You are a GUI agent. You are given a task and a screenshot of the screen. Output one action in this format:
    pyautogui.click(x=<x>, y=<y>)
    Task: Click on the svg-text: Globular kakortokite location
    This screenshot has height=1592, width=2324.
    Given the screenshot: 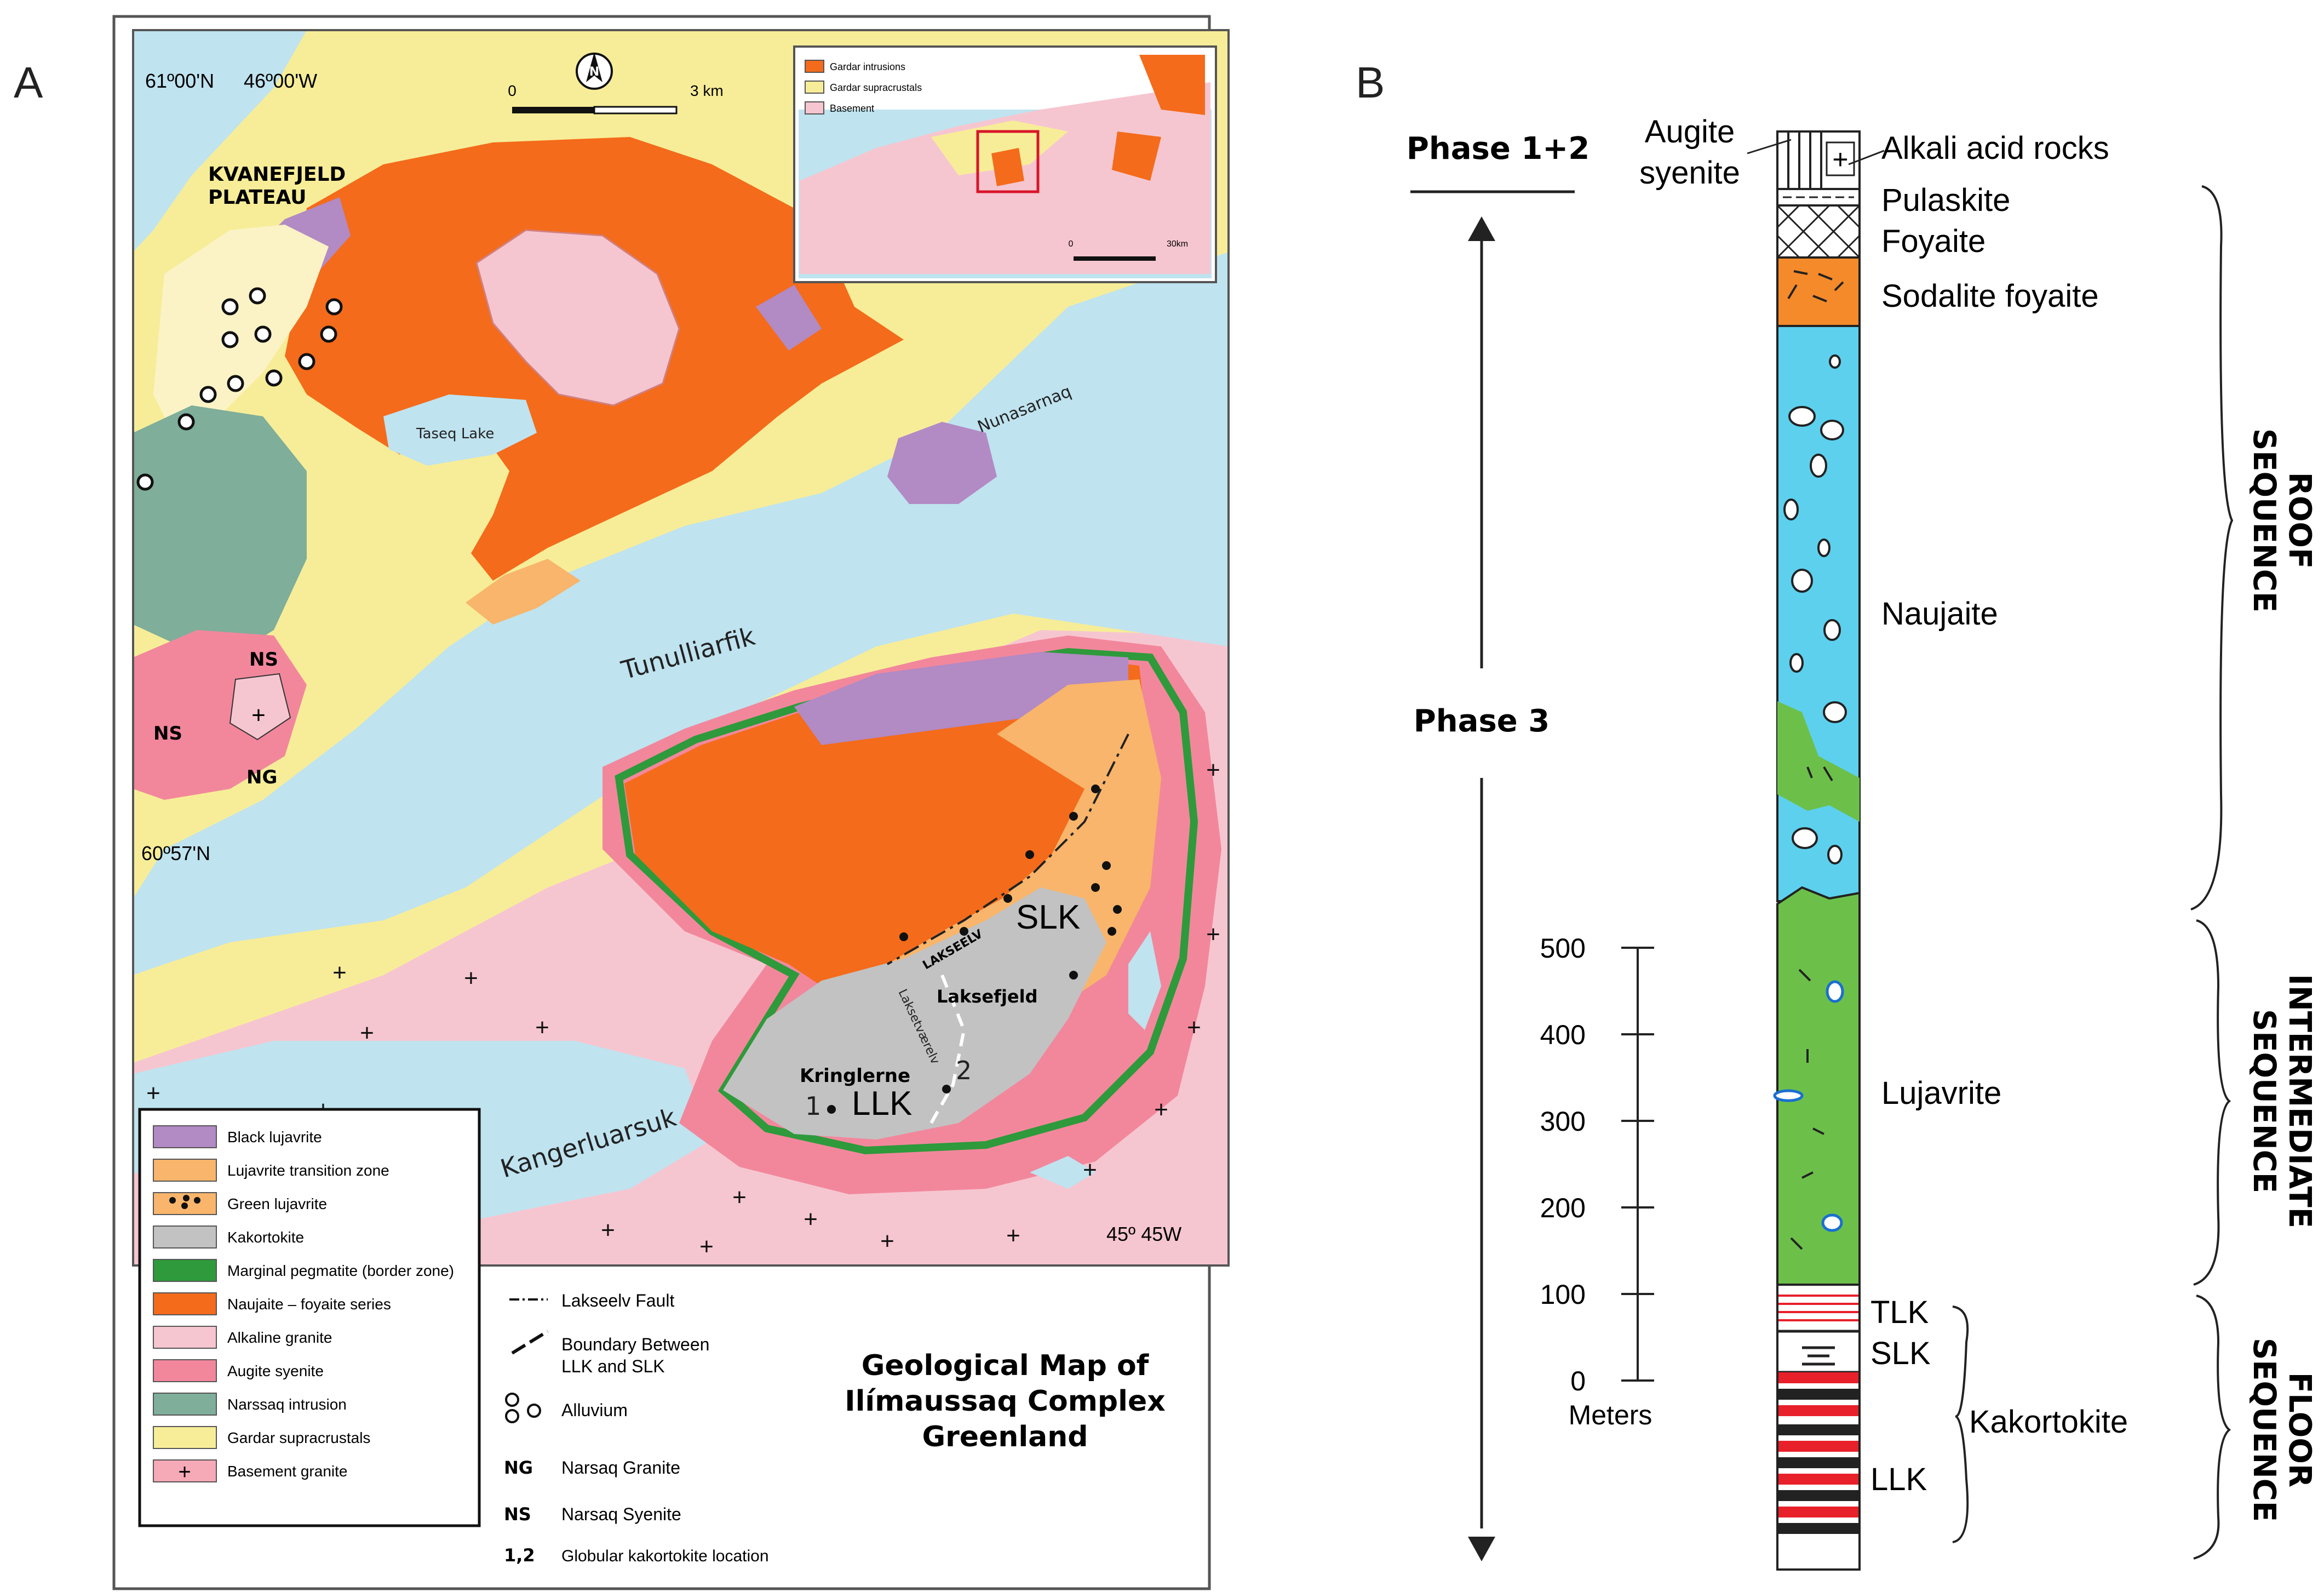 What is the action you would take?
    pyautogui.click(x=665, y=1556)
    